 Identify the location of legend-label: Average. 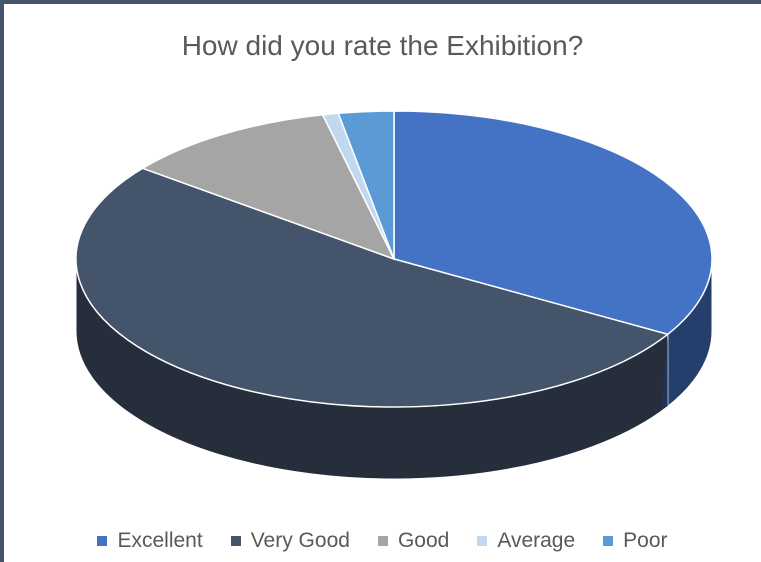
(536, 540).